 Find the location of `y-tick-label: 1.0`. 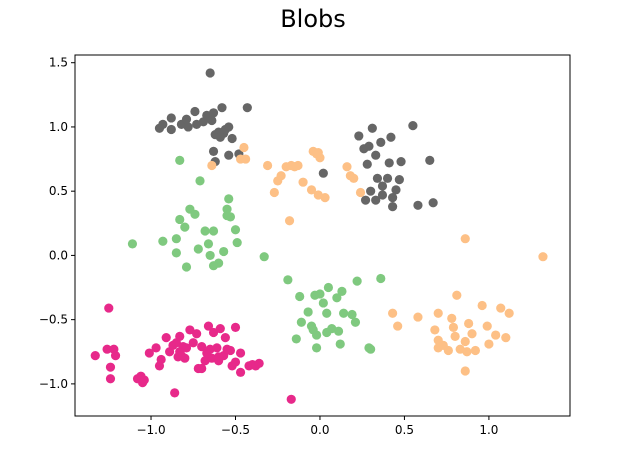

y-tick-label: 1.0 is located at coordinates (58, 127).